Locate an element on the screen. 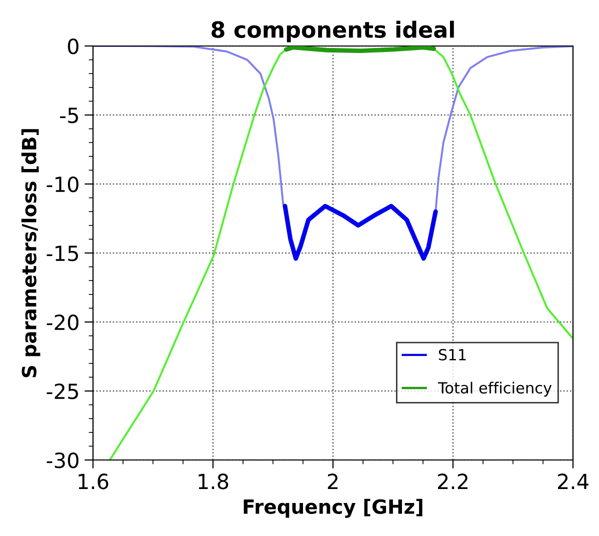 Image resolution: width=599 pixels, height=536 pixels. x-tick-label: 2.2 is located at coordinates (453, 482).